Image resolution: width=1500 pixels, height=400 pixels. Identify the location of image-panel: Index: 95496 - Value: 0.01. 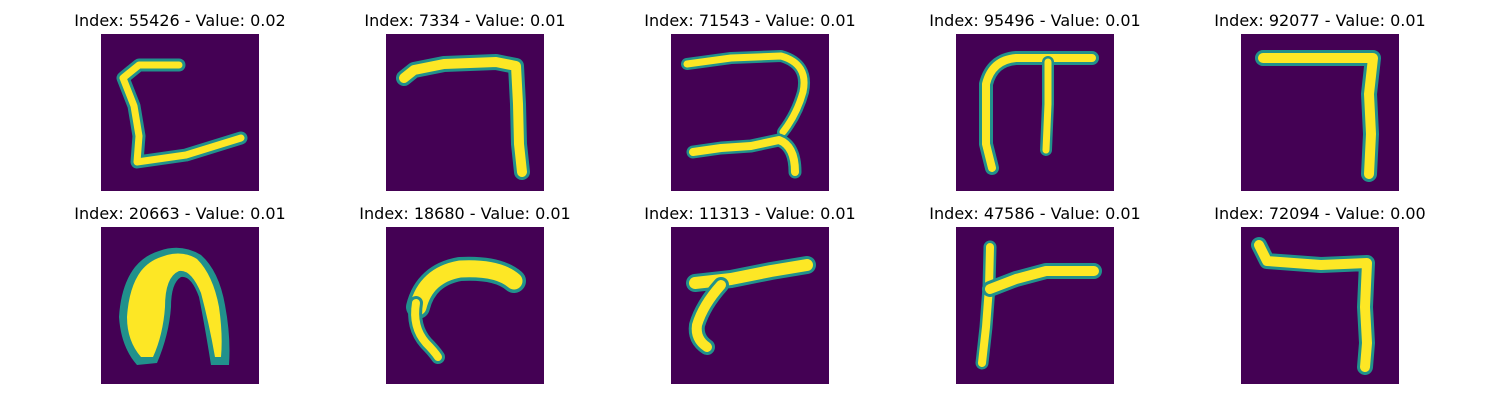
(1035, 100).